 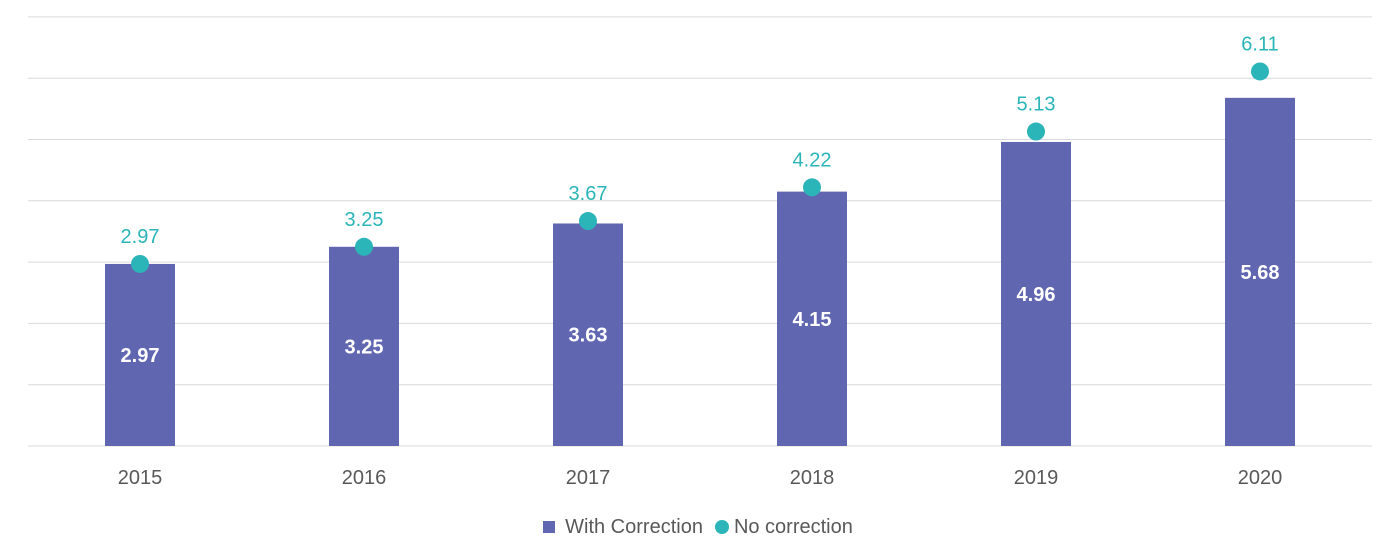 What do you see at coordinates (364, 220) in the screenshot?
I see `point-data-label: 3.25` at bounding box center [364, 220].